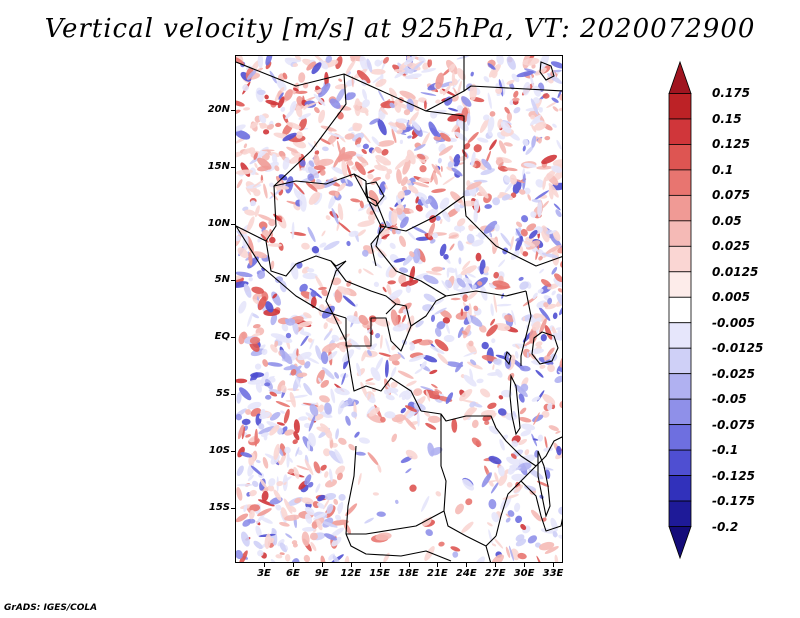 The width and height of the screenshot is (800, 618). What do you see at coordinates (733, 424) in the screenshot?
I see `colorbar-level-label: -0.075` at bounding box center [733, 424].